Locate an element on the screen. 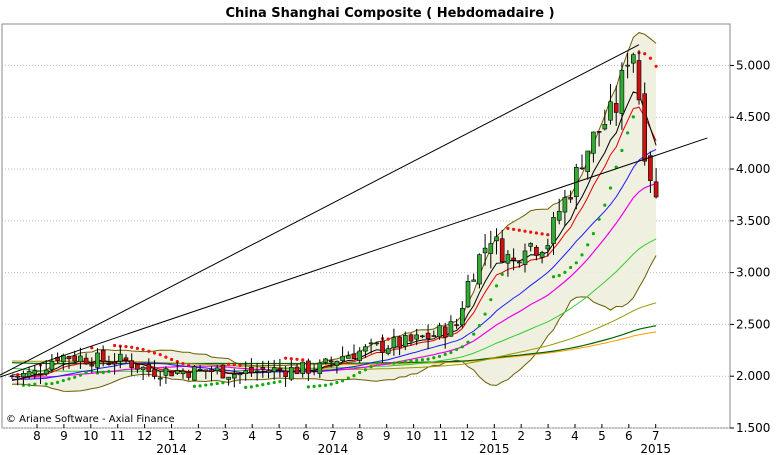 This screenshot has height=455, width=780. x-month-label: 5 is located at coordinates (279, 436).